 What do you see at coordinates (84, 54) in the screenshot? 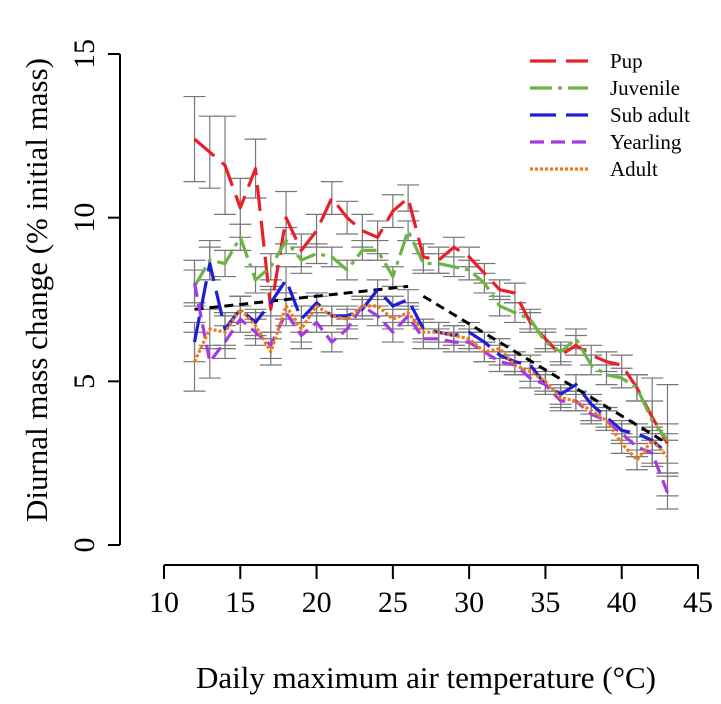
I see `y-tick-label: 15` at bounding box center [84, 54].